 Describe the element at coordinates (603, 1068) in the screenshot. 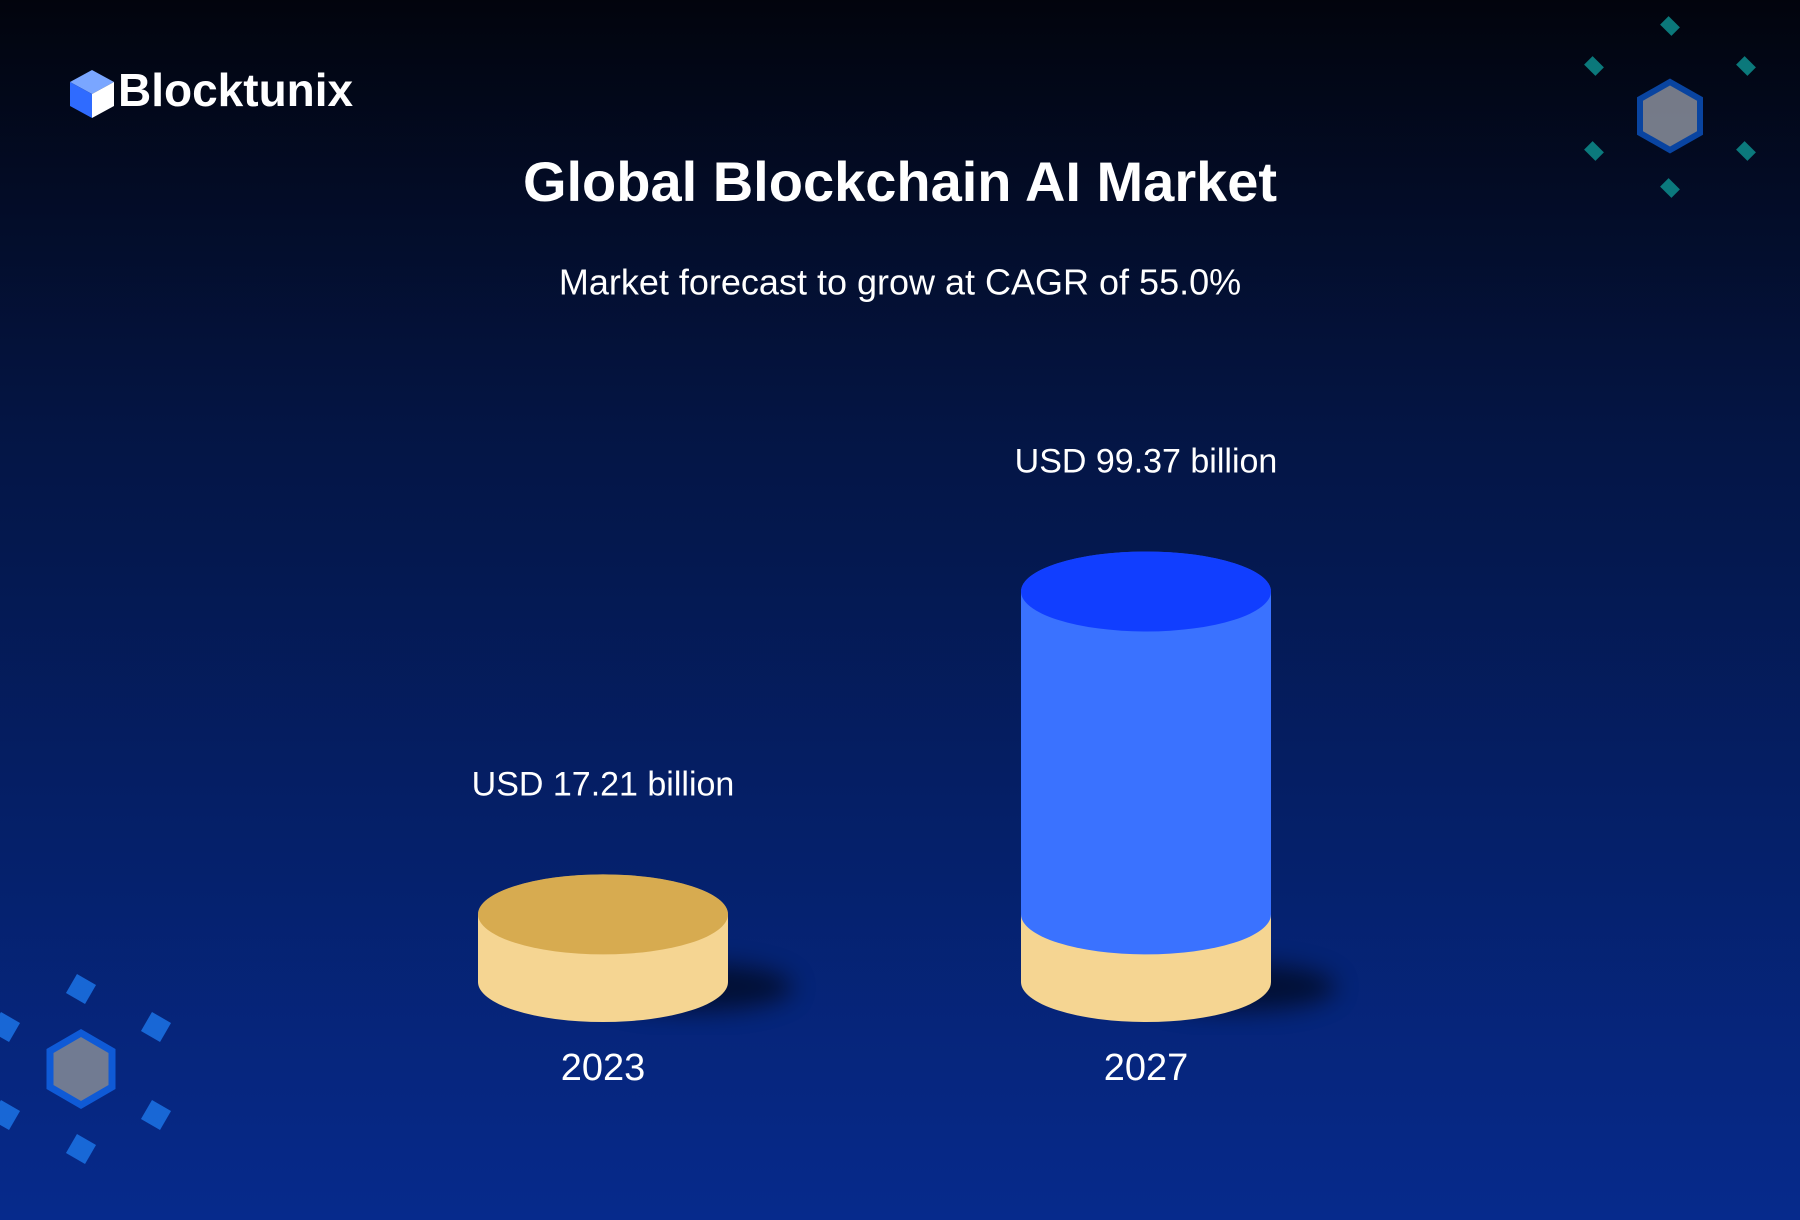

I see `category-label: 2023` at that location.